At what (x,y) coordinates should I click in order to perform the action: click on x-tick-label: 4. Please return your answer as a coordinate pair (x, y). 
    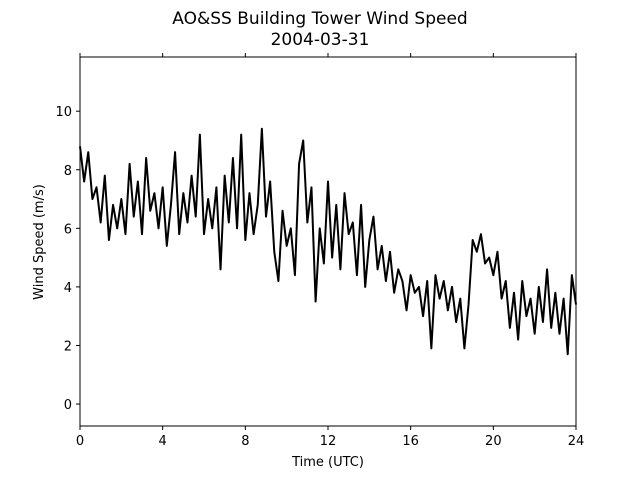
    Looking at the image, I should click on (163, 441).